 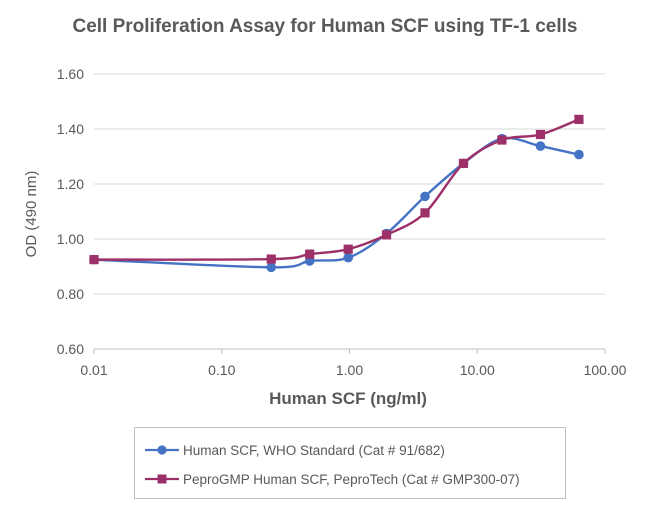 I want to click on y-tick-label: 1.00, so click(x=70, y=239).